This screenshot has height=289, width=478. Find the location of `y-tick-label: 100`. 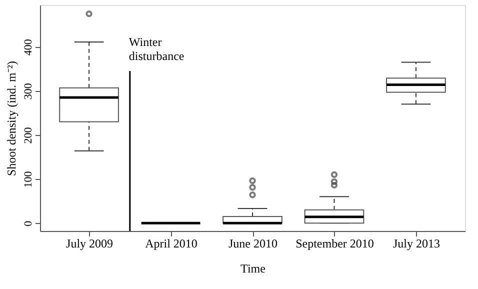

y-tick-label: 100 is located at coordinates (28, 179).